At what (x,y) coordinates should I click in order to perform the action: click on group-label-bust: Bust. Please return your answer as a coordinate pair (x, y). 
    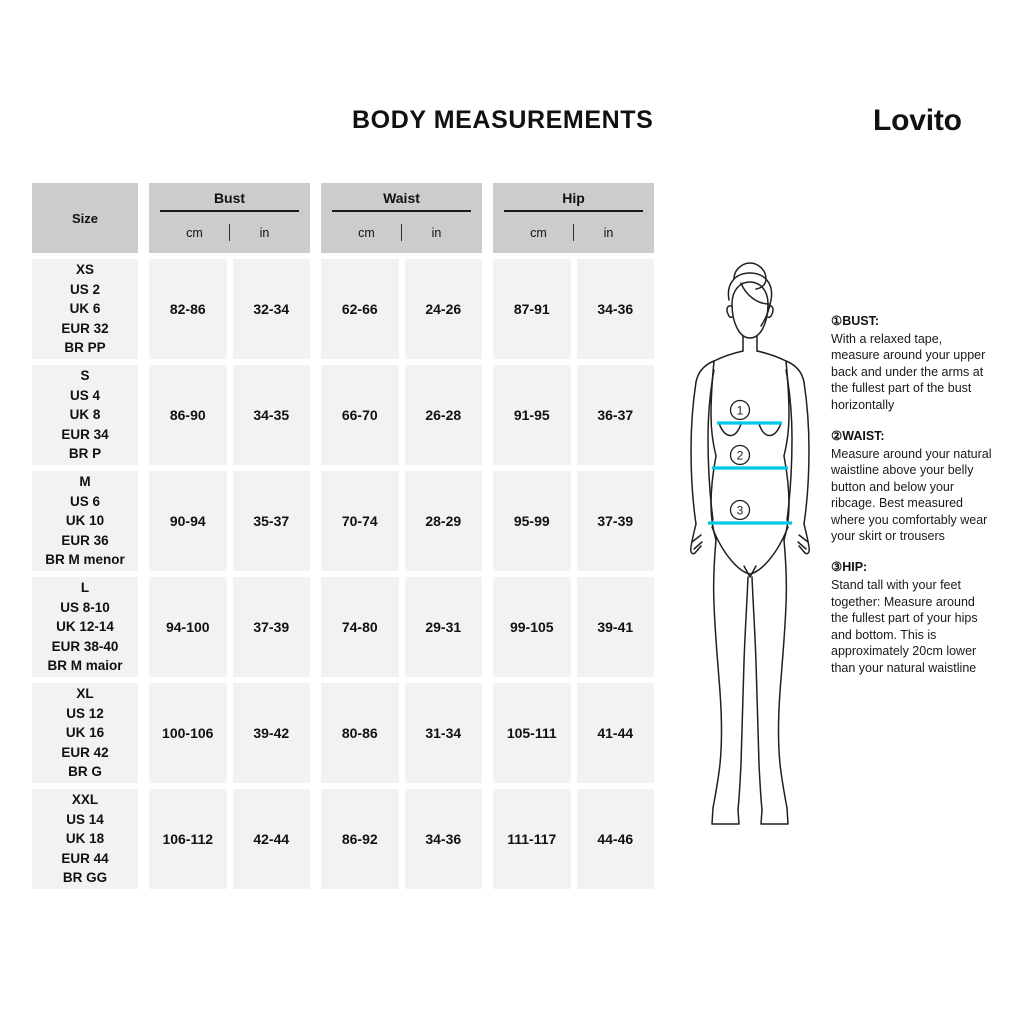
    Looking at the image, I should click on (229, 198).